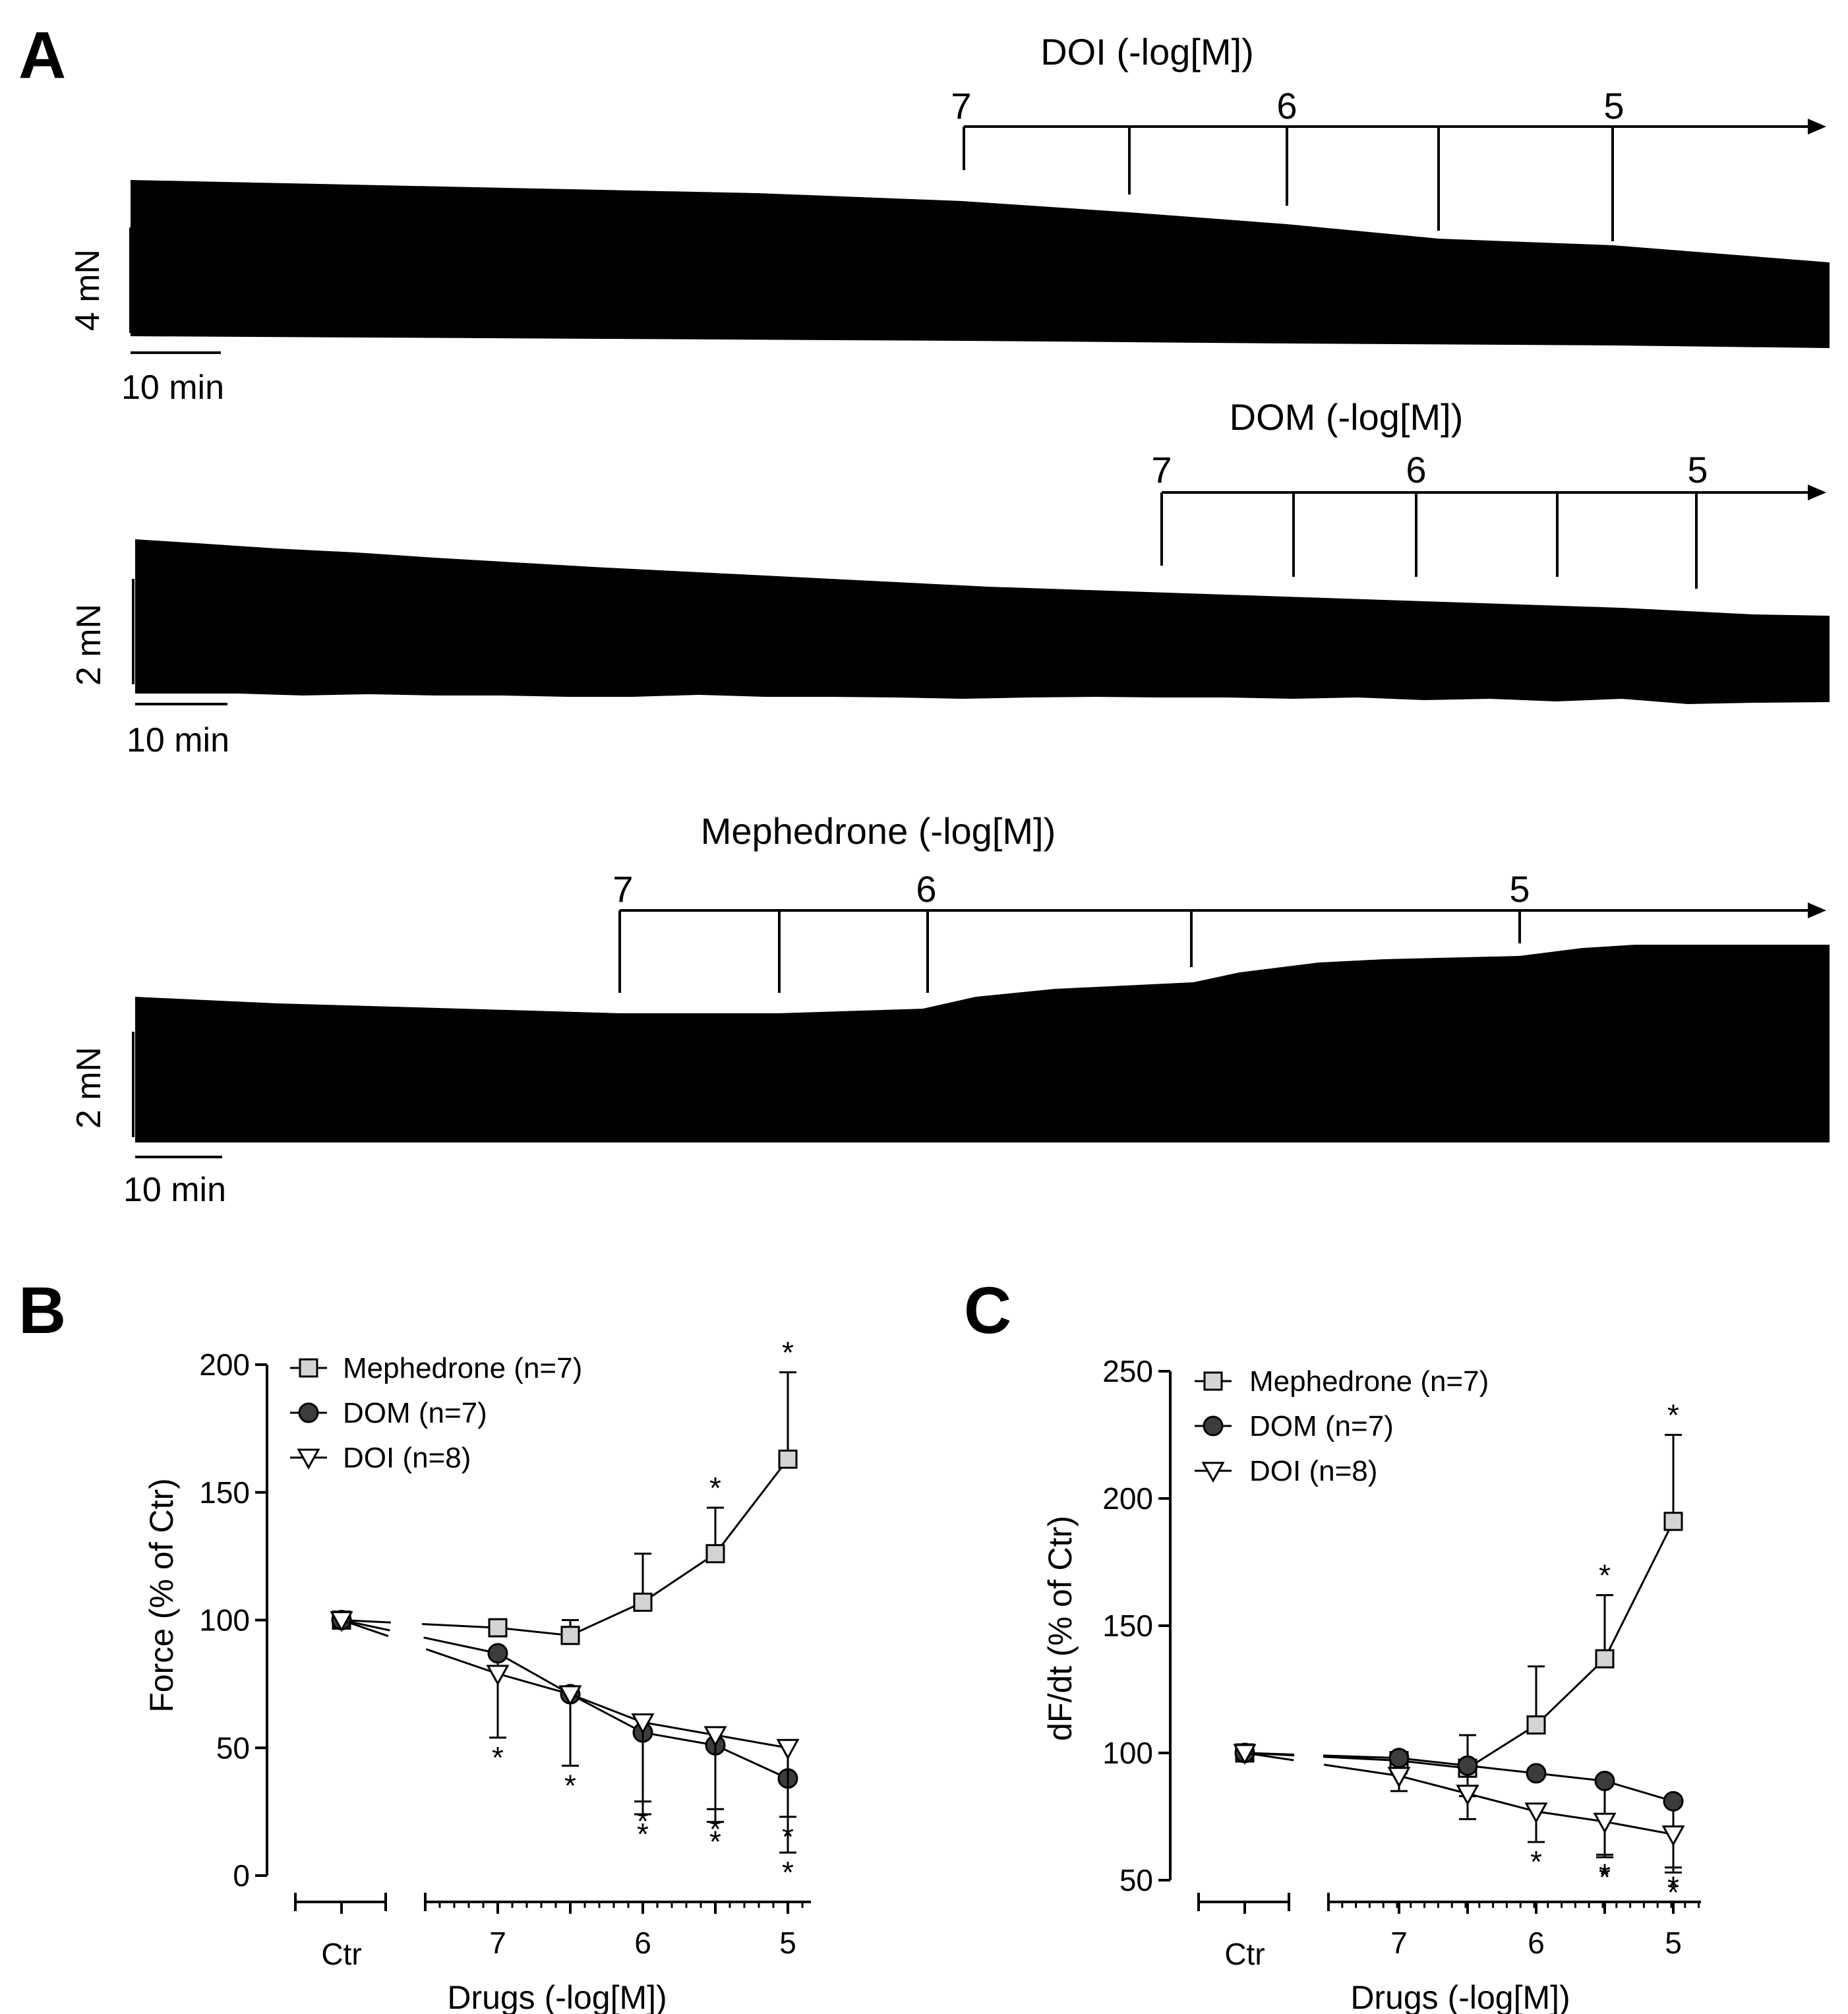 The width and height of the screenshot is (1848, 2014). What do you see at coordinates (178, 740) in the screenshot?
I see `trace-dom-scale-time-label: 10 min` at bounding box center [178, 740].